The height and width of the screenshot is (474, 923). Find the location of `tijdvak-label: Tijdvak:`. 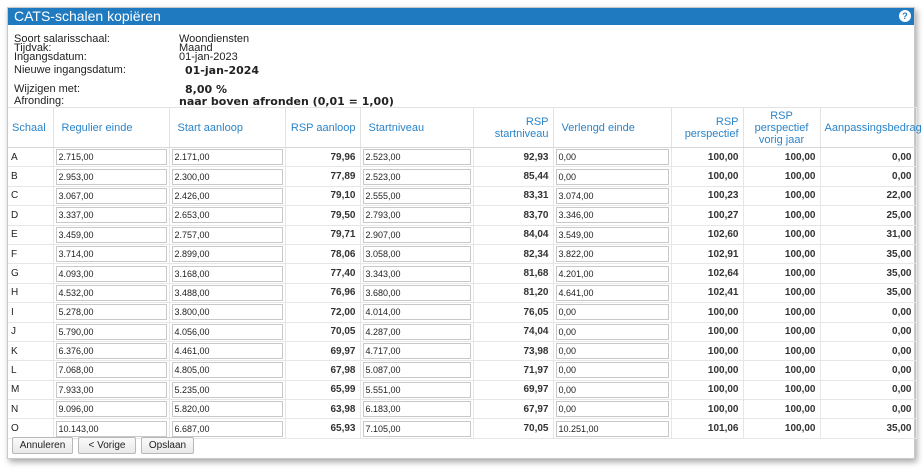

tijdvak-label: Tijdvak: is located at coordinates (33, 48).